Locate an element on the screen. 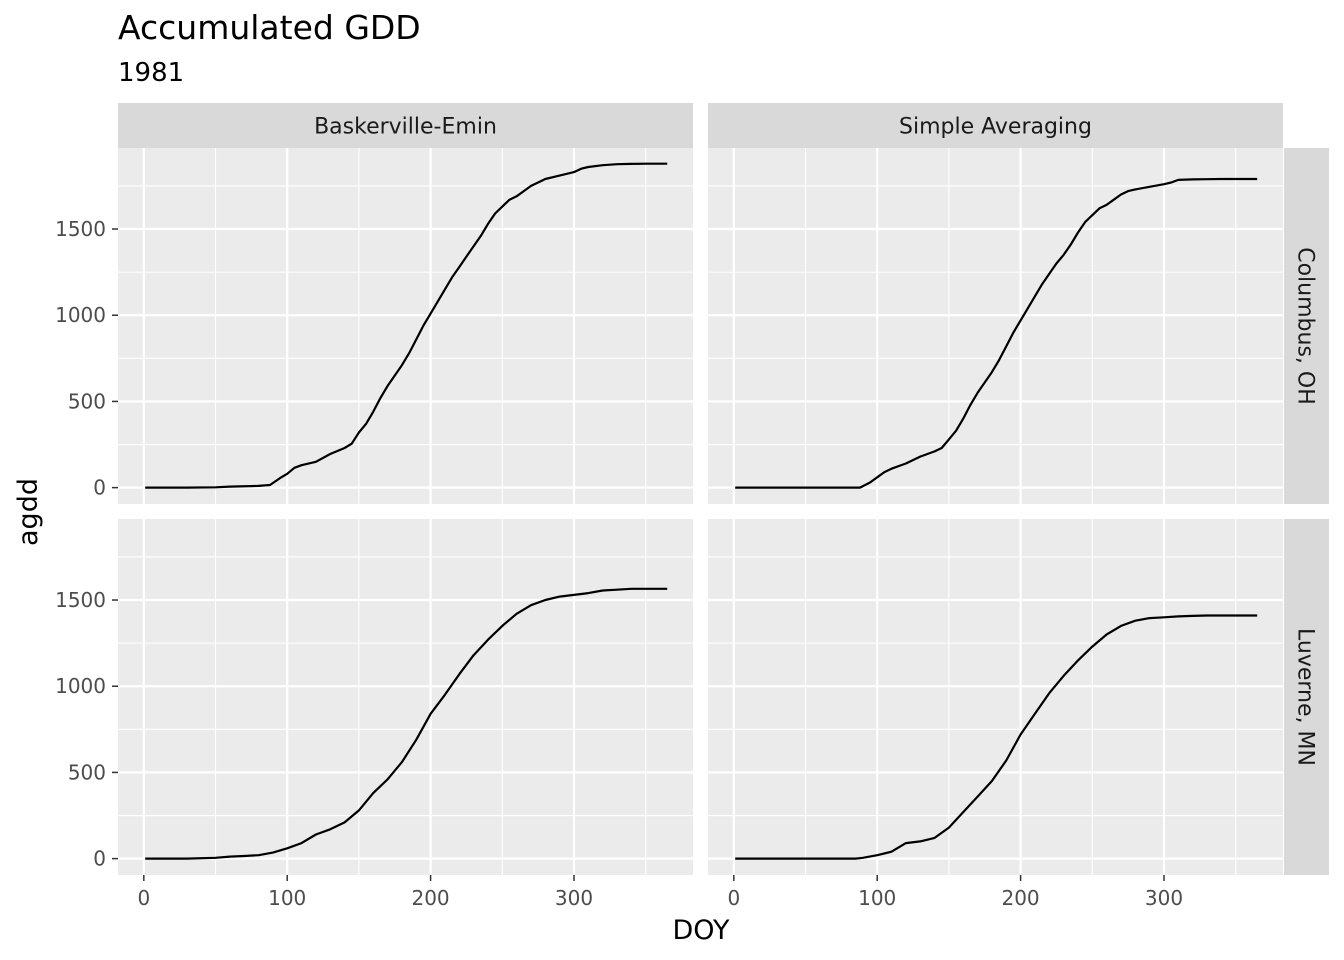 The height and width of the screenshot is (960, 1344). column-strip-label: Baskerville-Emin is located at coordinates (405, 127).